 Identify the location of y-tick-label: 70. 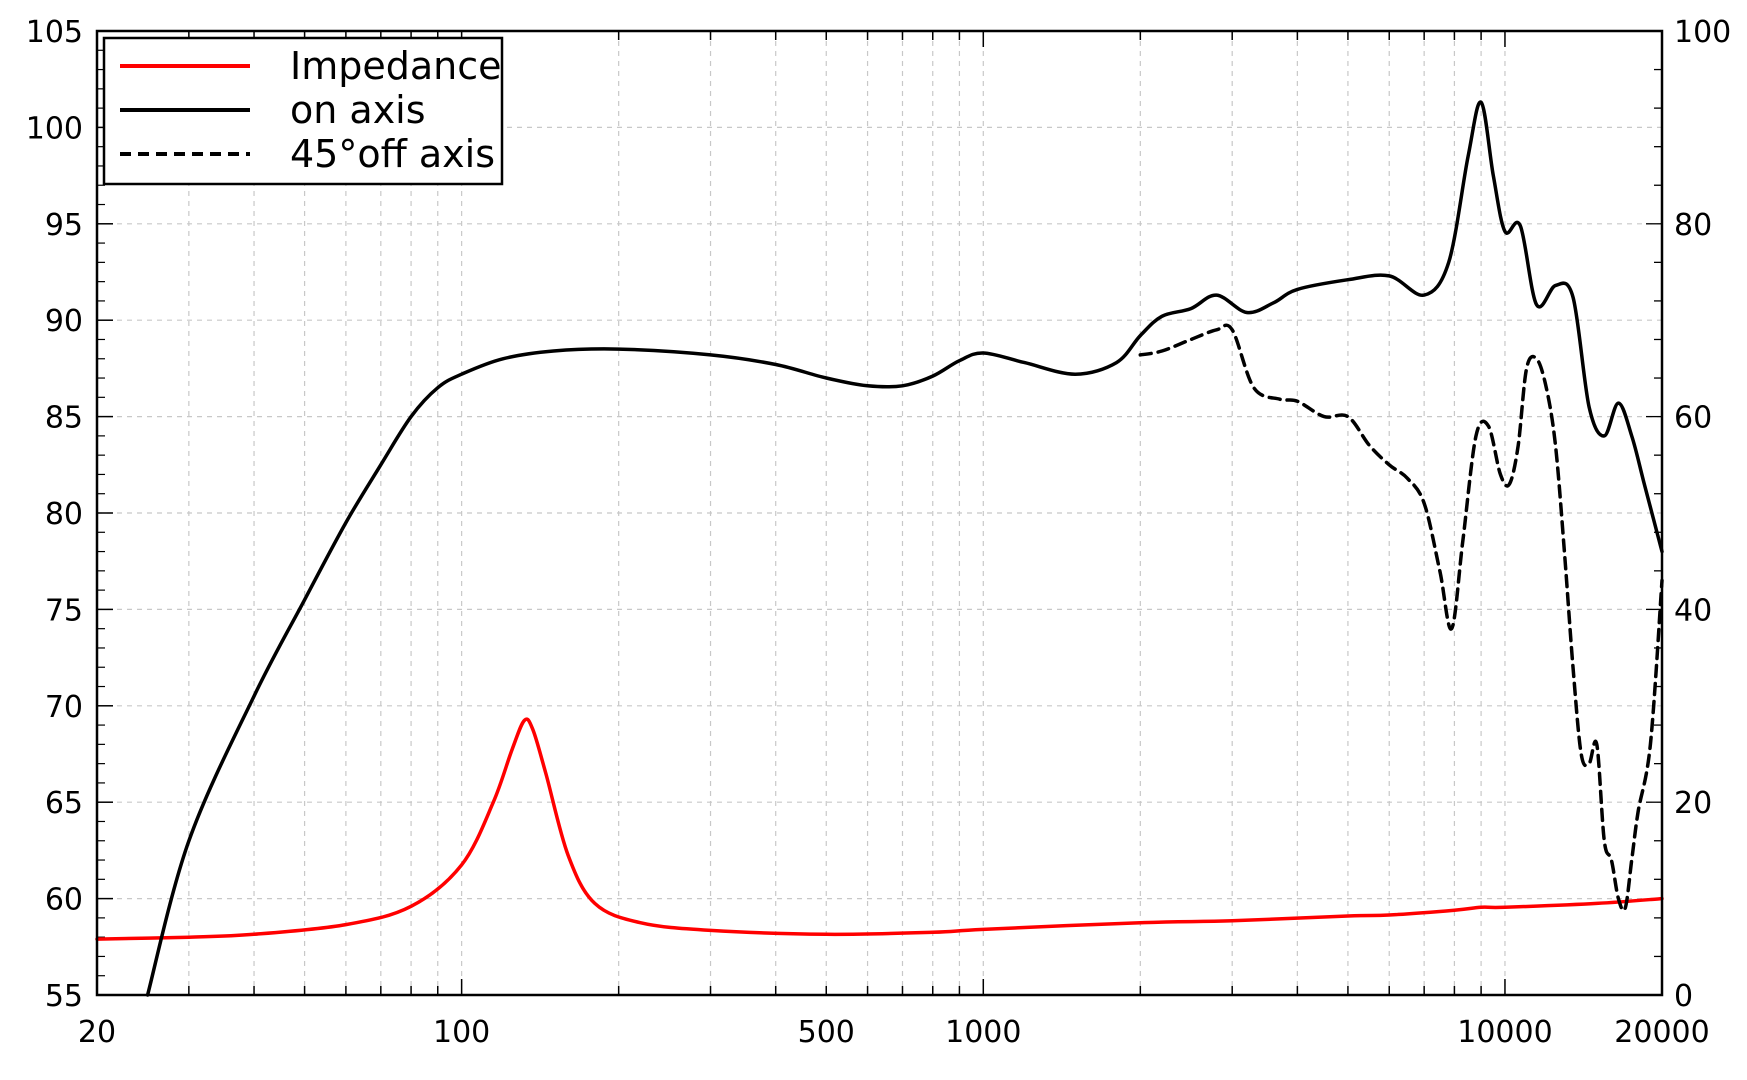
(64, 707).